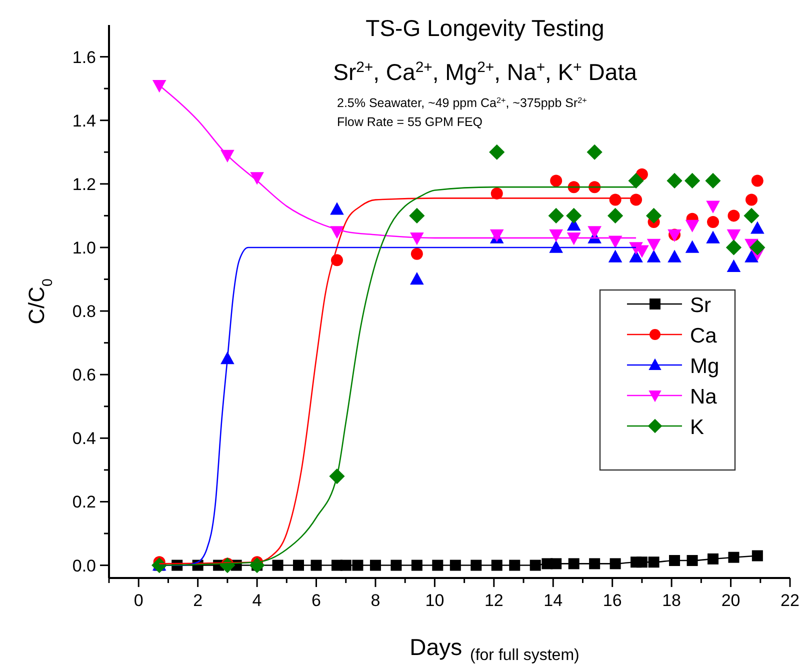  What do you see at coordinates (84, 566) in the screenshot?
I see `y-tick-label: 0.0` at bounding box center [84, 566].